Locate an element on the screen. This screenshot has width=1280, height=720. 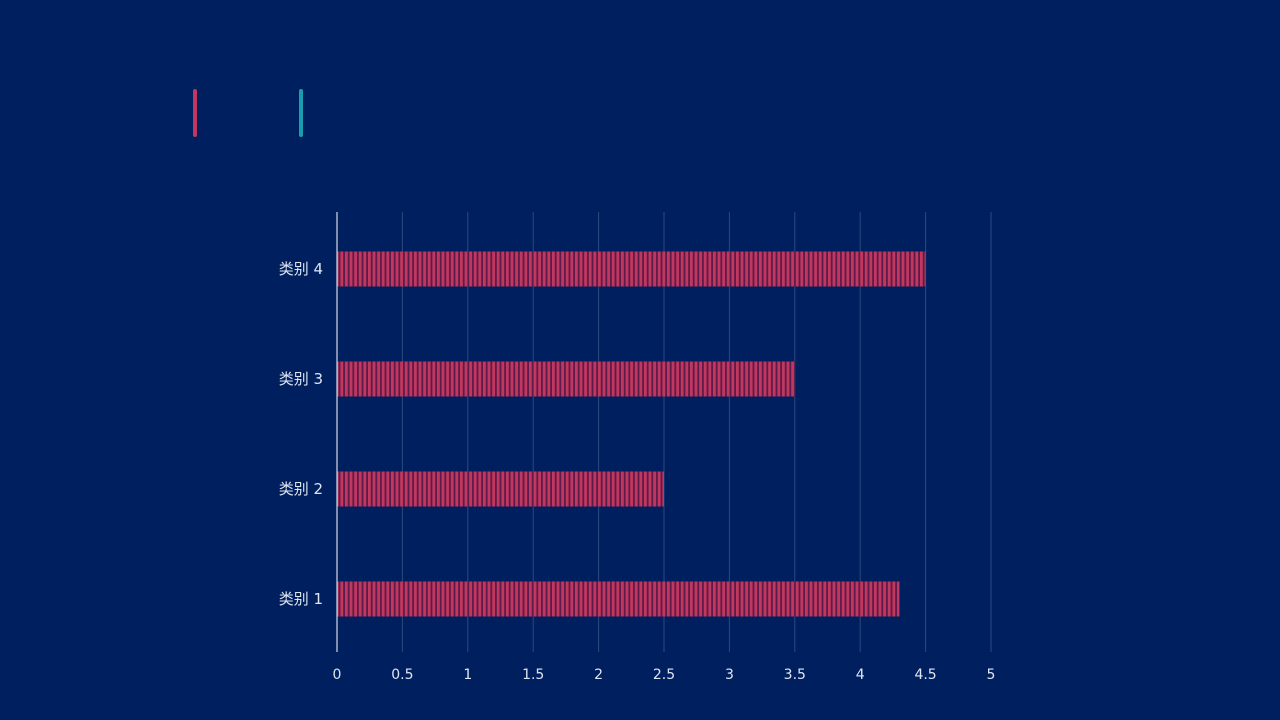
x-tick-label: 3 is located at coordinates (729, 675).